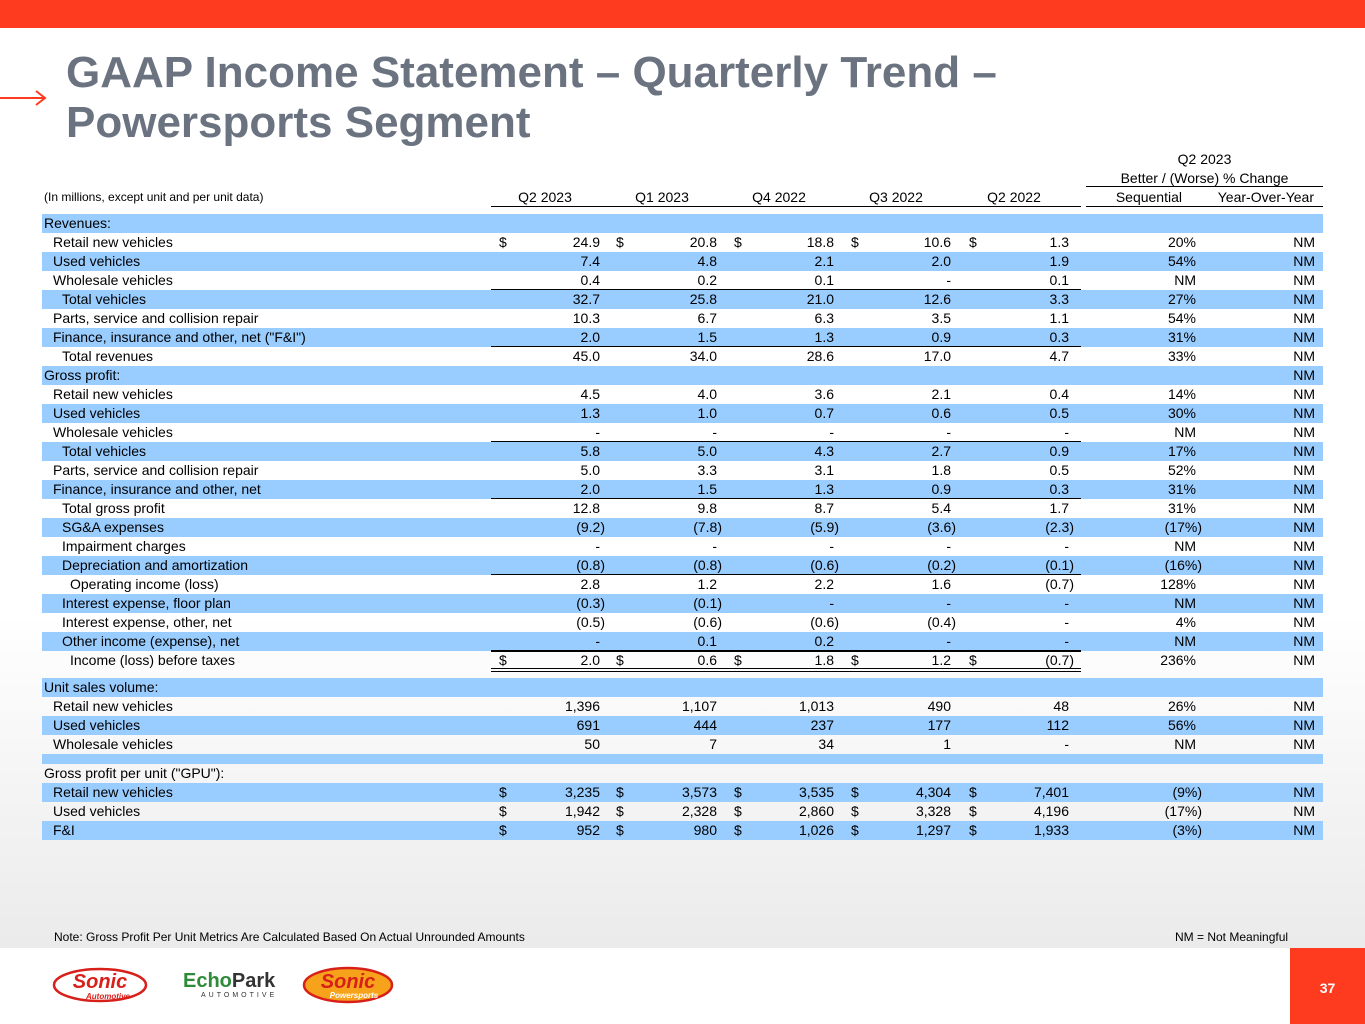 Image resolution: width=1365 pixels, height=1024 pixels. What do you see at coordinates (1232, 937) in the screenshot?
I see `nm-note: NM = Not Meaningful` at bounding box center [1232, 937].